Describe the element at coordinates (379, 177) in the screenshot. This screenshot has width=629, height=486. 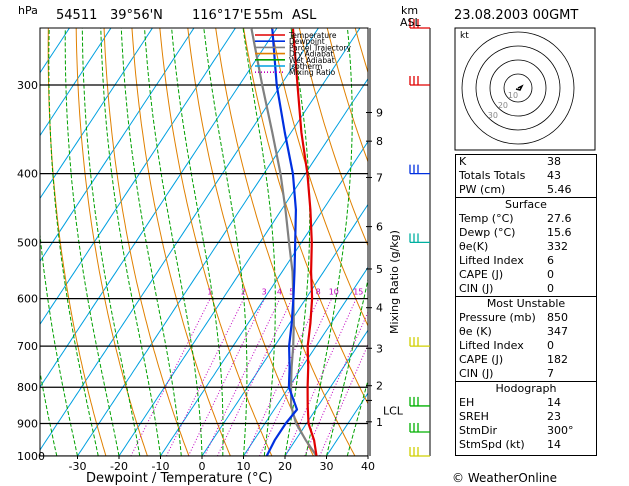
I see `km-tick-label: 7` at that location.